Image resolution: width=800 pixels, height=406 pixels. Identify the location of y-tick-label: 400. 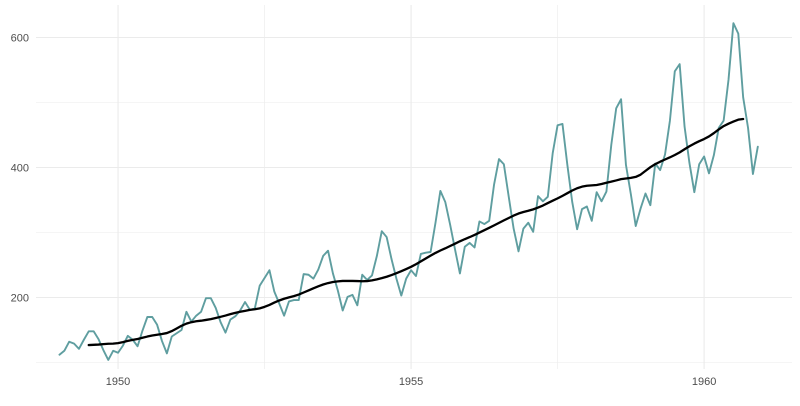
(20, 169).